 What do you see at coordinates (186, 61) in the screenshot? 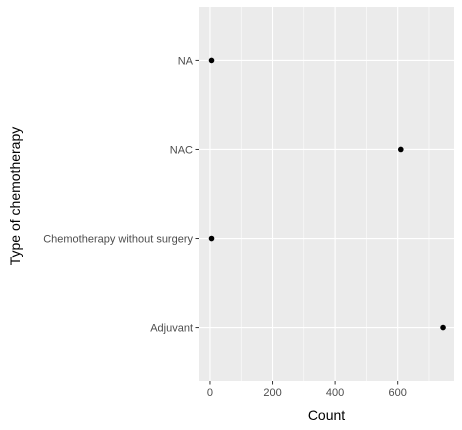
I see `y-tick-label: NA` at bounding box center [186, 61].